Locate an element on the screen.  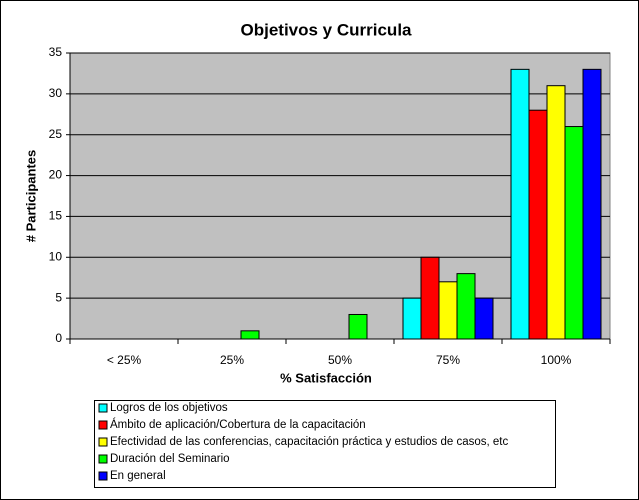
legend-label: En general is located at coordinates (138, 476).